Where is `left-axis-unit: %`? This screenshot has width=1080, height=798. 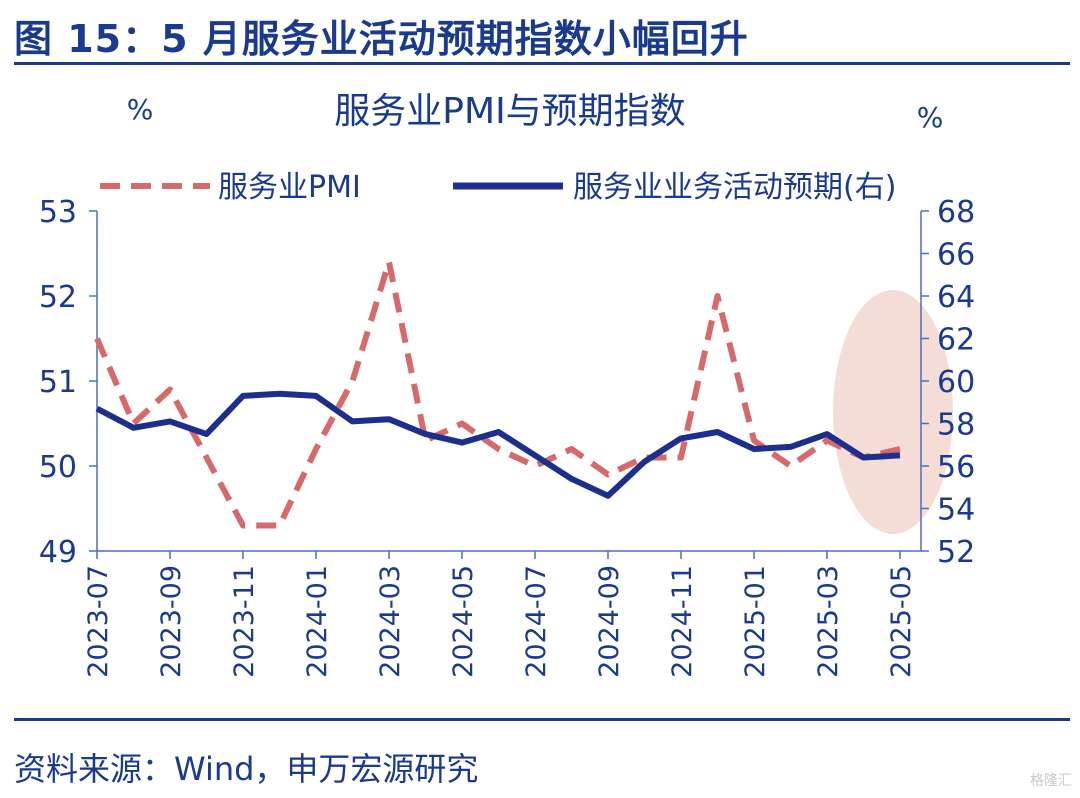
left-axis-unit: % is located at coordinates (140, 109).